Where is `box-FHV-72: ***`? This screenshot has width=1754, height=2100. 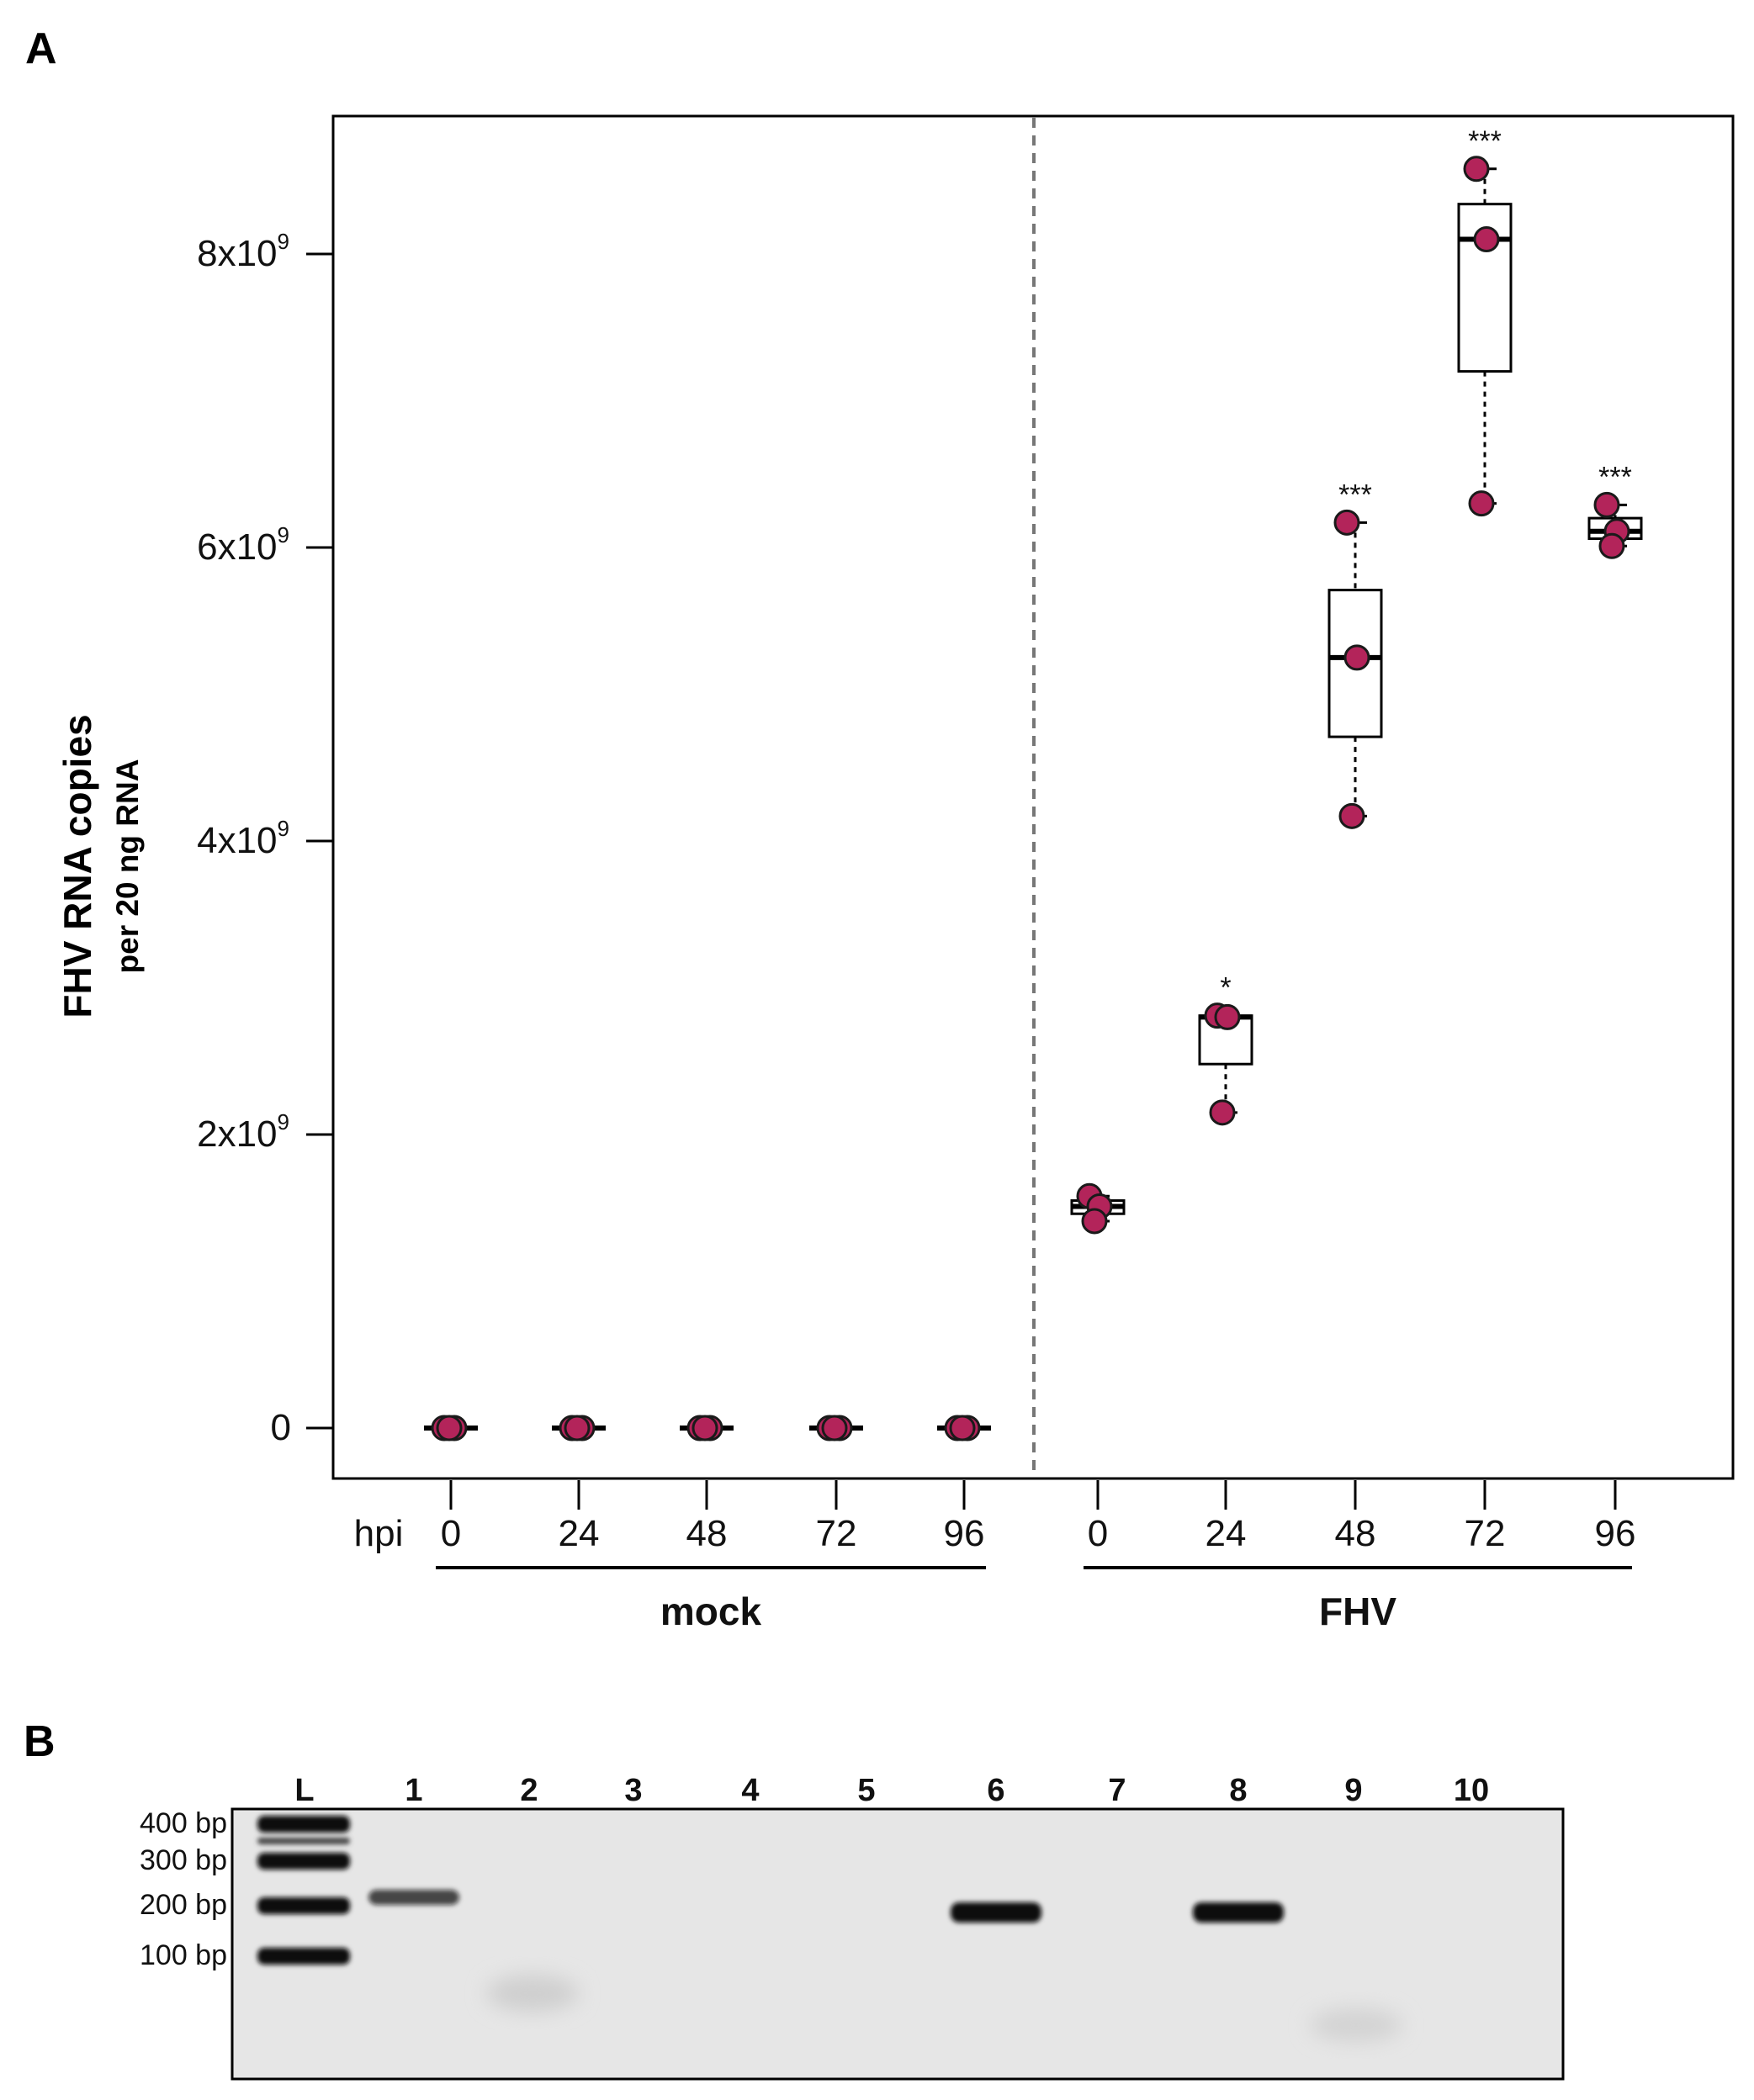
box-FHV-72: *** is located at coordinates (1485, 321).